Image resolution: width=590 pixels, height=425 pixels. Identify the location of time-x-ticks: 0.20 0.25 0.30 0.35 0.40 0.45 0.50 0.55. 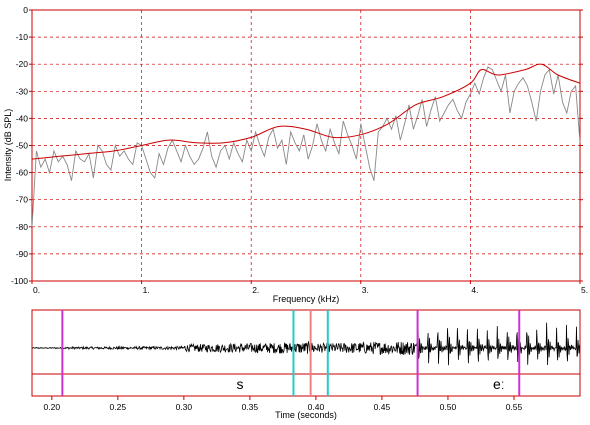
(283, 404).